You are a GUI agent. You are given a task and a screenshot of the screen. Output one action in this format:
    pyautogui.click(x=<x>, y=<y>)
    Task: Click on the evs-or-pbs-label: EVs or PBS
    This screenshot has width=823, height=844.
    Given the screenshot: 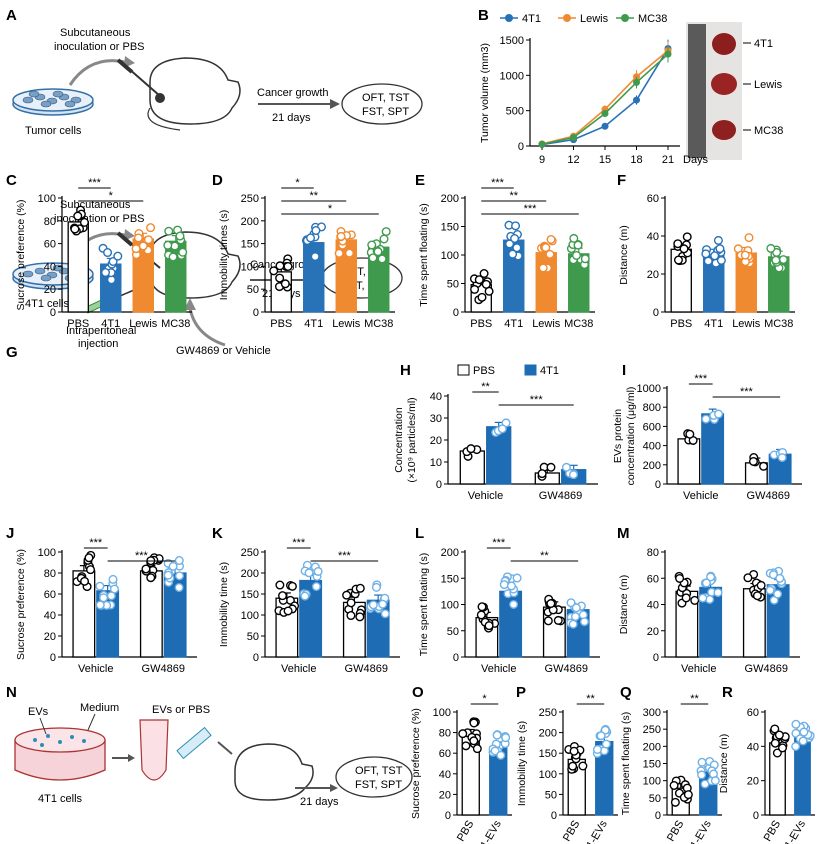 What is the action you would take?
    pyautogui.click(x=181, y=710)
    